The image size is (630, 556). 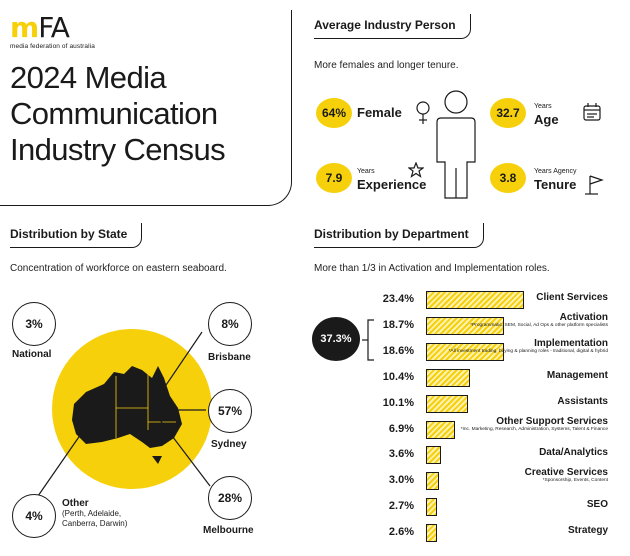 What do you see at coordinates (546, 119) in the screenshot?
I see `age-label: Age` at bounding box center [546, 119].